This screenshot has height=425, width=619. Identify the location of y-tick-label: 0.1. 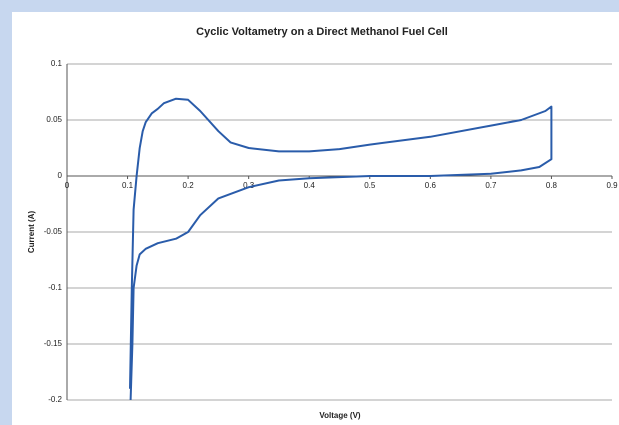
(57, 63).